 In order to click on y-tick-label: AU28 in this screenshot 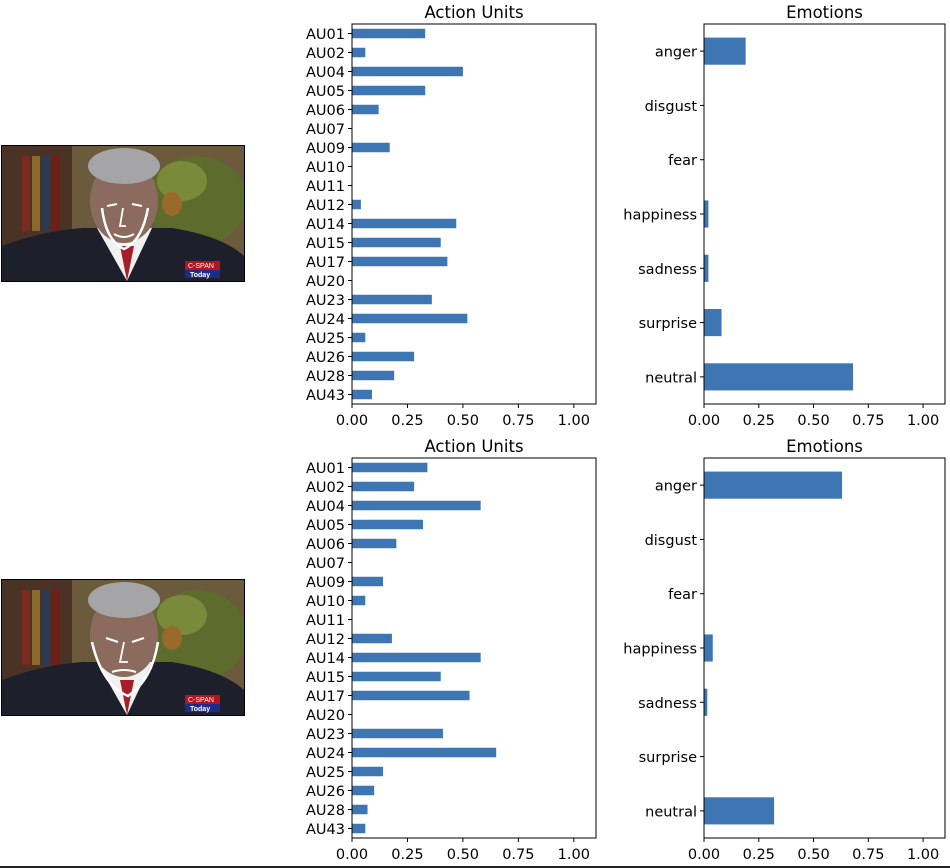, I will do `click(325, 811)`.